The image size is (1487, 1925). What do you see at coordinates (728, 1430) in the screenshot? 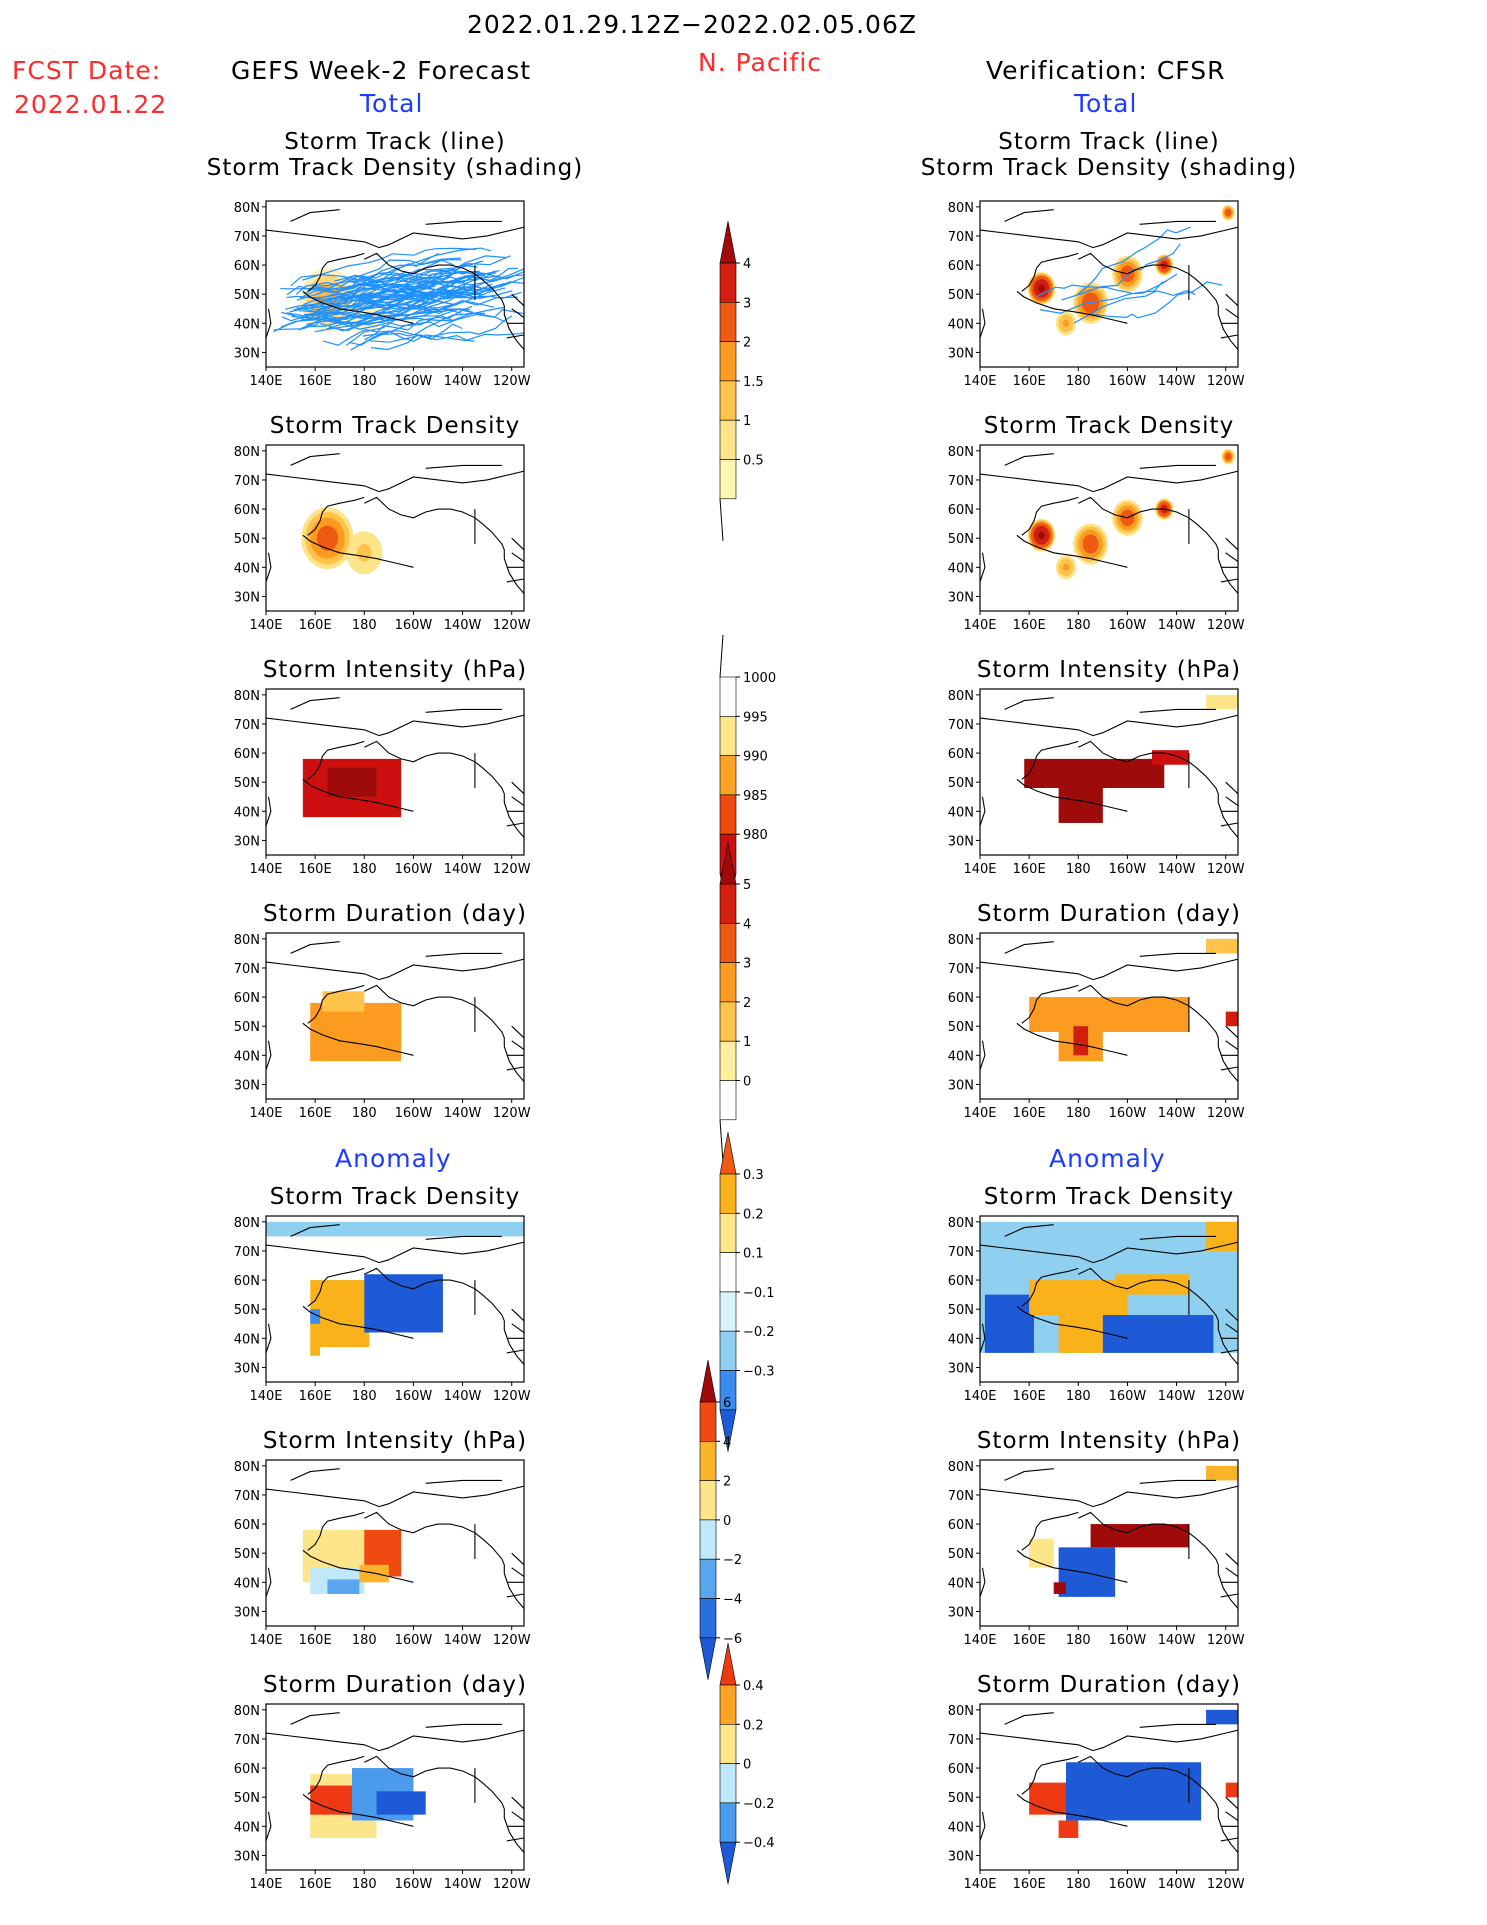
I see `colorbar-arrow` at bounding box center [728, 1430].